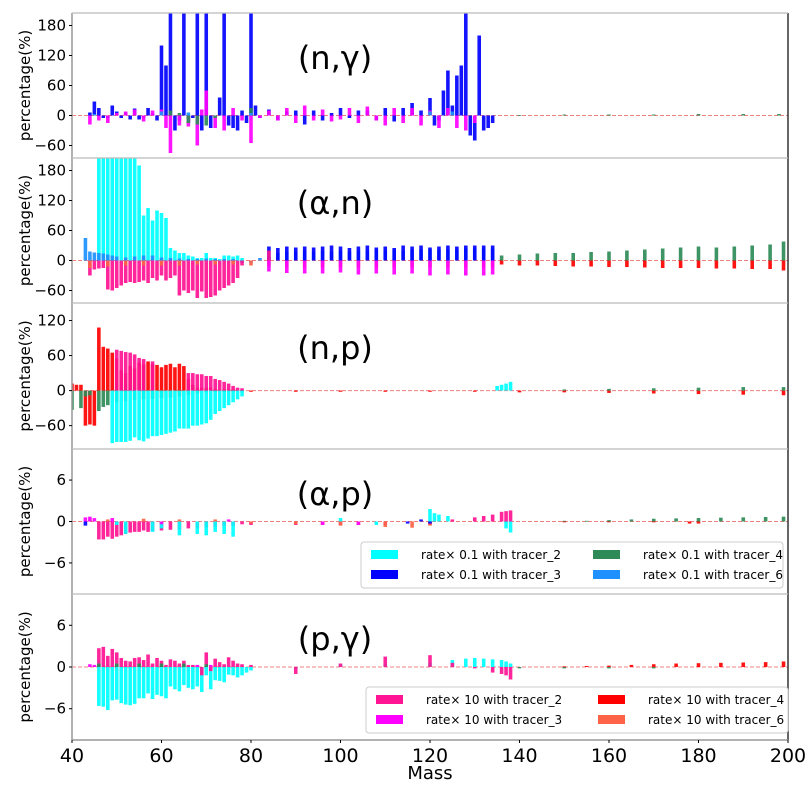 The width and height of the screenshot is (811, 786). Describe the element at coordinates (25, 521) in the screenshot. I see `y-axis-label: percentage(%)` at that location.